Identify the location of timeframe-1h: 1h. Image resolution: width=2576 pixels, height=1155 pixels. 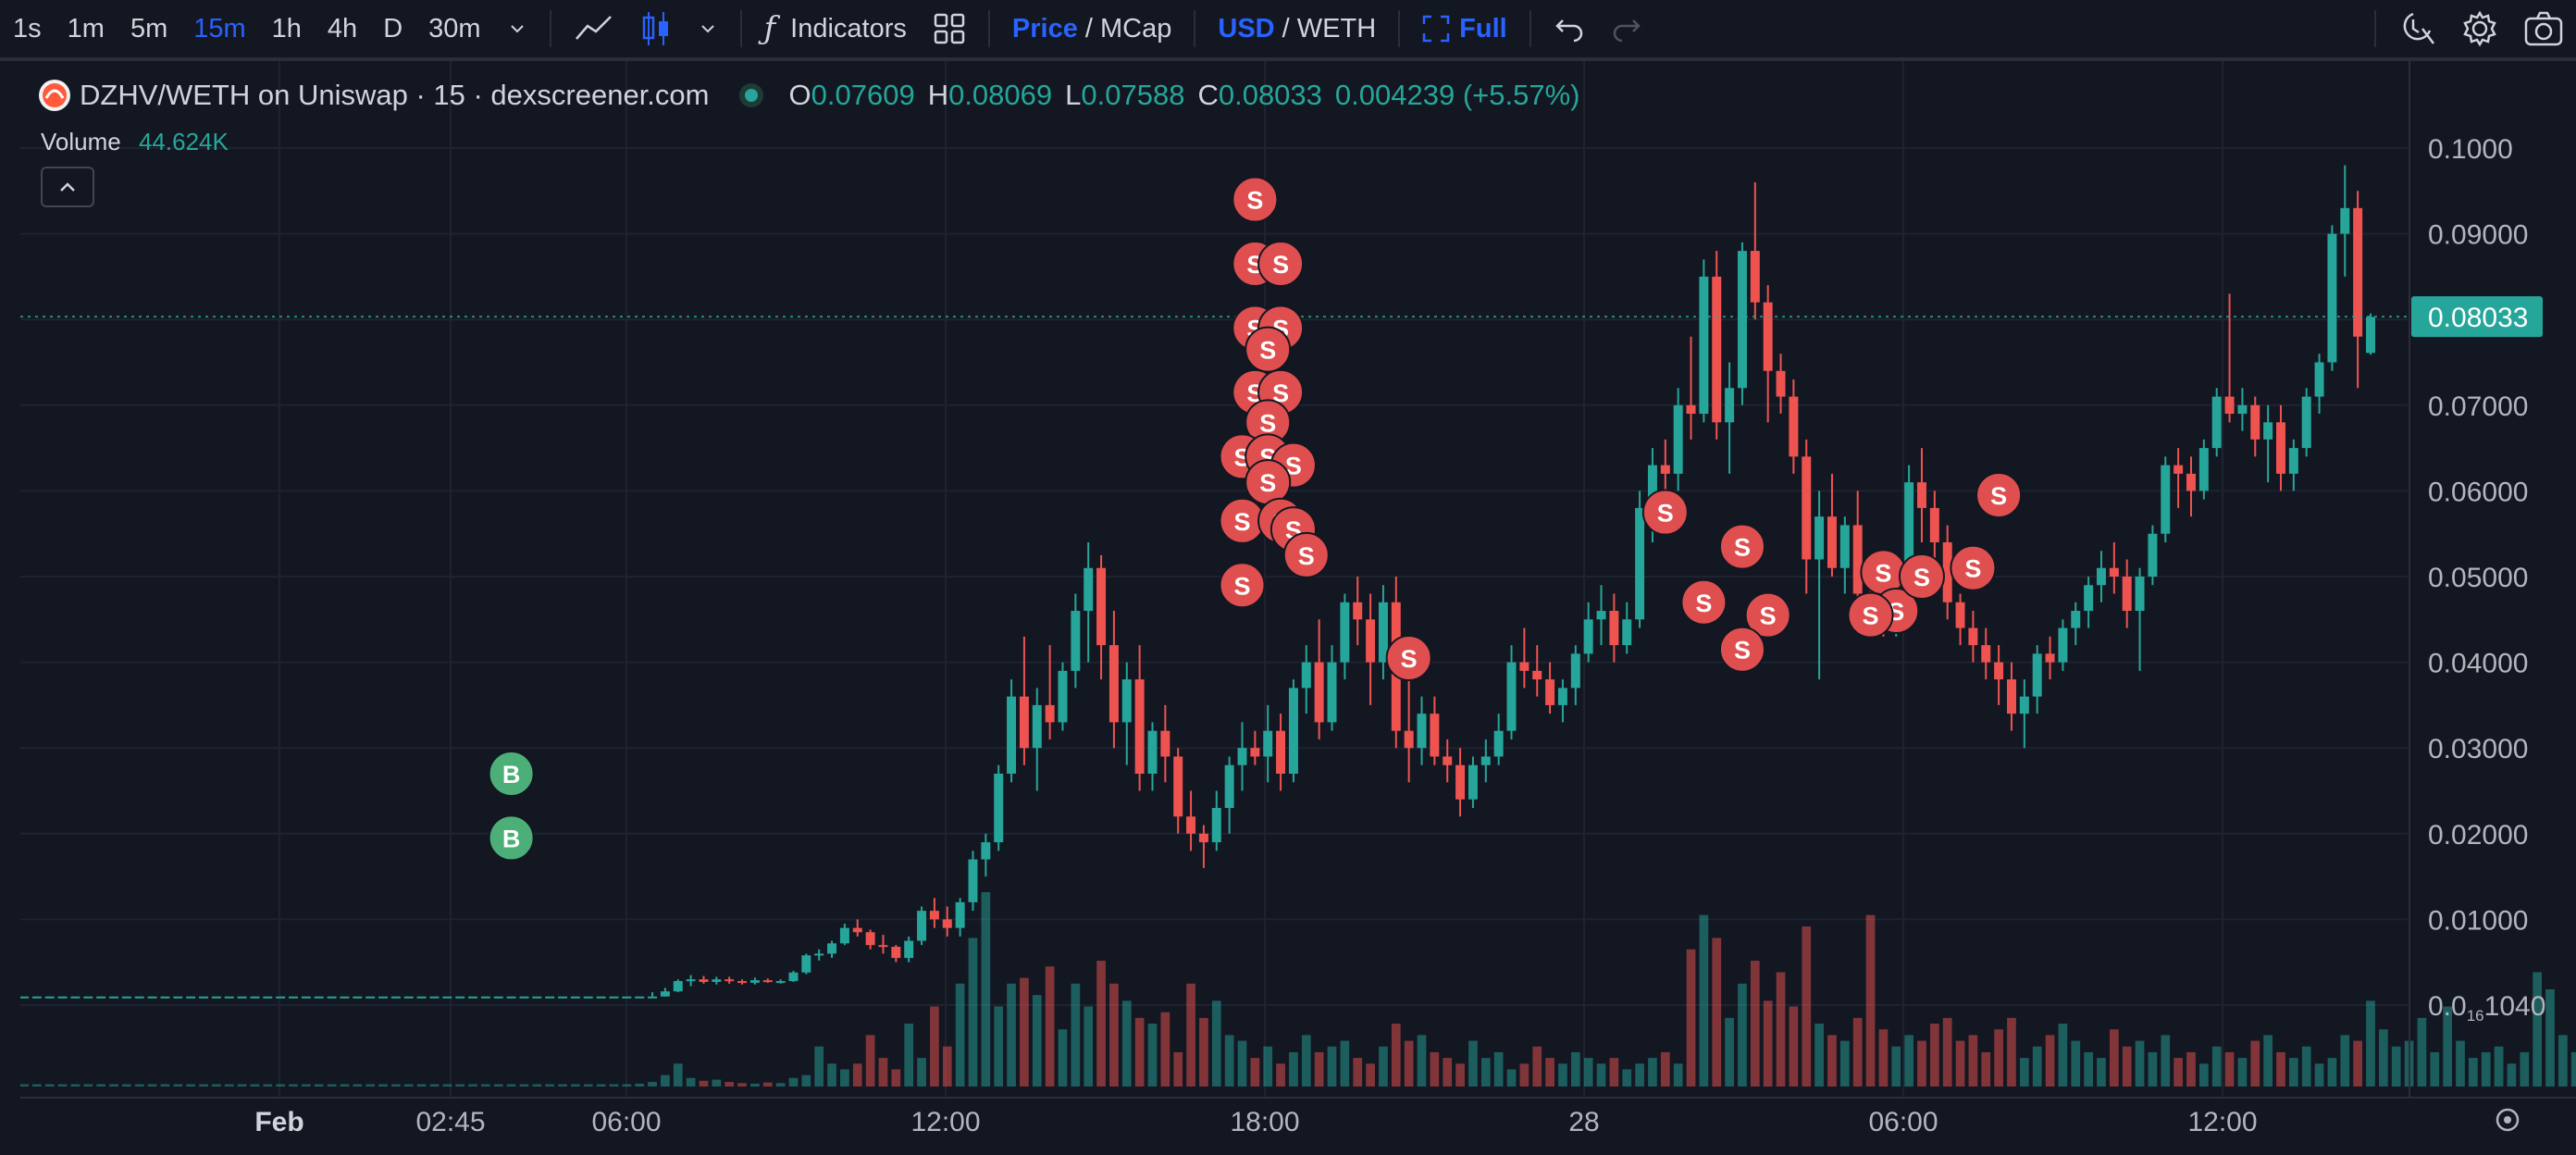
(287, 28).